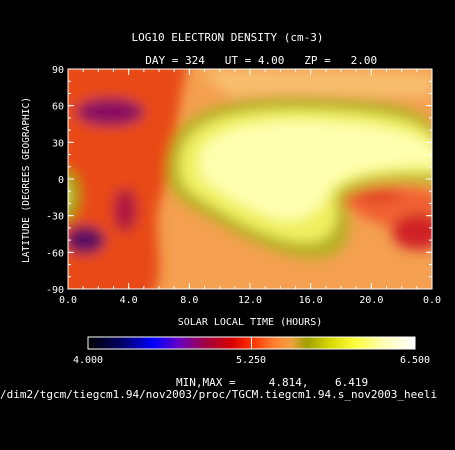 This screenshot has height=450, width=455. Describe the element at coordinates (415, 360) in the screenshot. I see `colorbar-max-label: 6.500` at that location.